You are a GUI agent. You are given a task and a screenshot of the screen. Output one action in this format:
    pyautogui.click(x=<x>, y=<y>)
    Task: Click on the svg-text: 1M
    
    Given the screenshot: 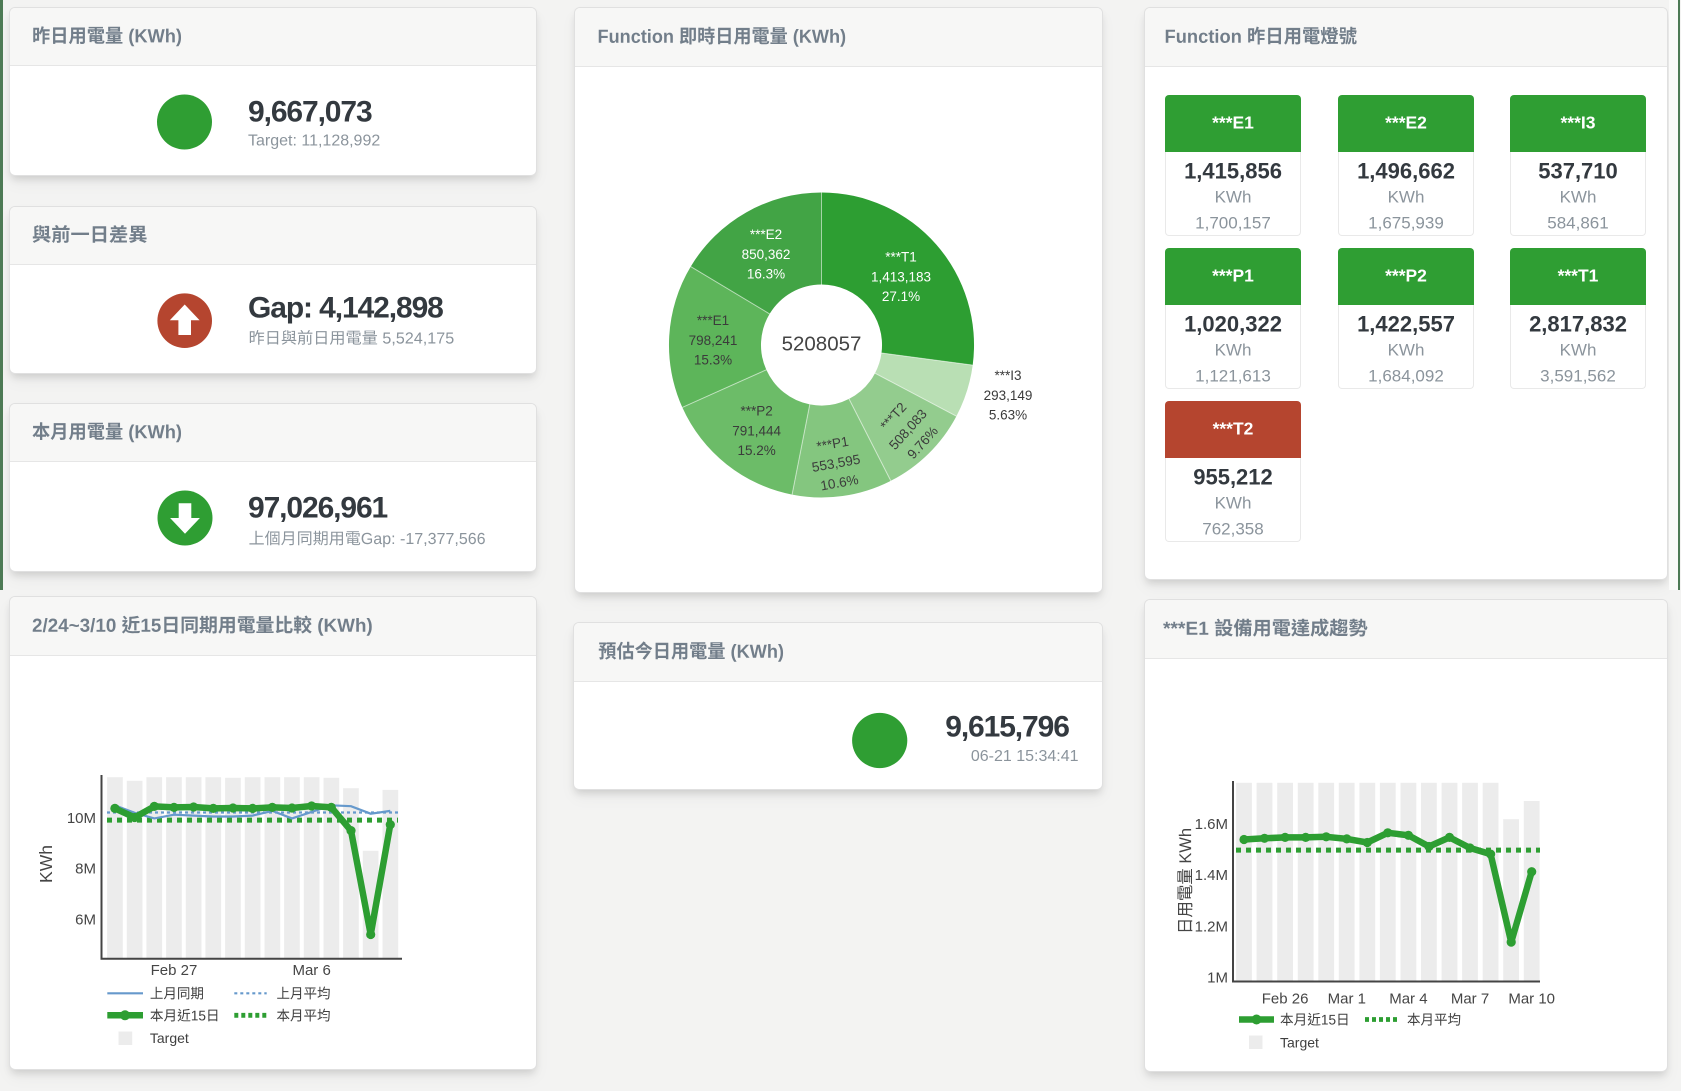 What is the action you would take?
    pyautogui.click(x=1217, y=977)
    